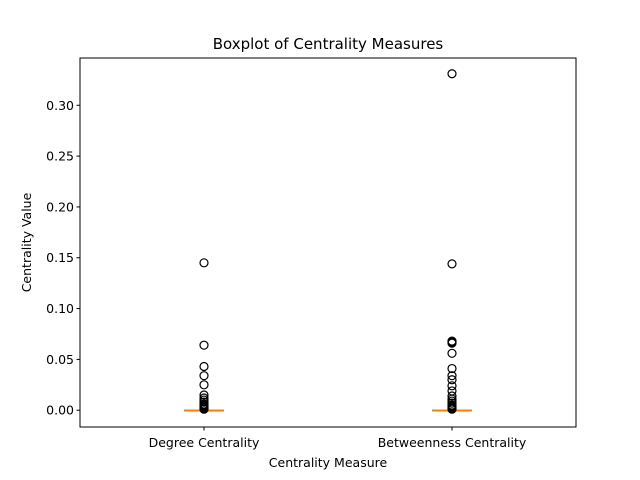 The image size is (640, 480). Describe the element at coordinates (328, 462) in the screenshot. I see `x-axis-label: Centrality Measure` at that location.